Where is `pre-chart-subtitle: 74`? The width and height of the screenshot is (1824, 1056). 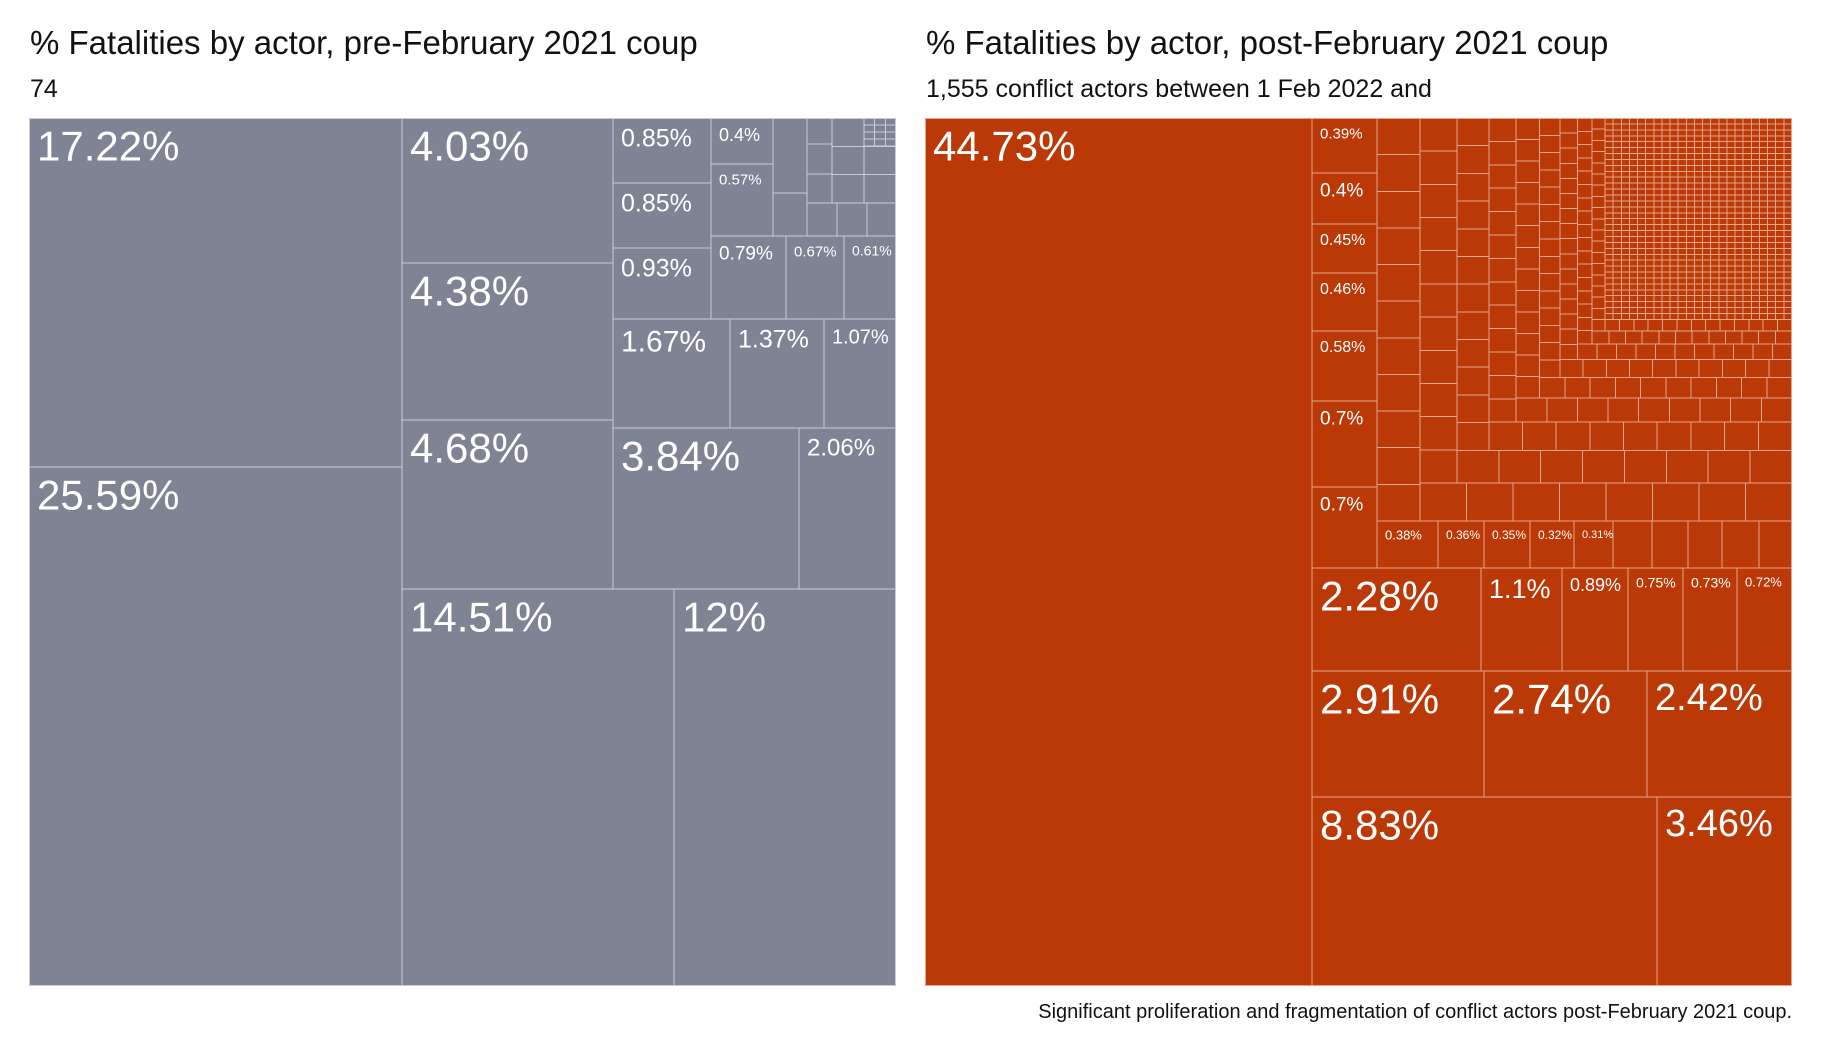
pre-chart-subtitle: 74 is located at coordinates (44, 89).